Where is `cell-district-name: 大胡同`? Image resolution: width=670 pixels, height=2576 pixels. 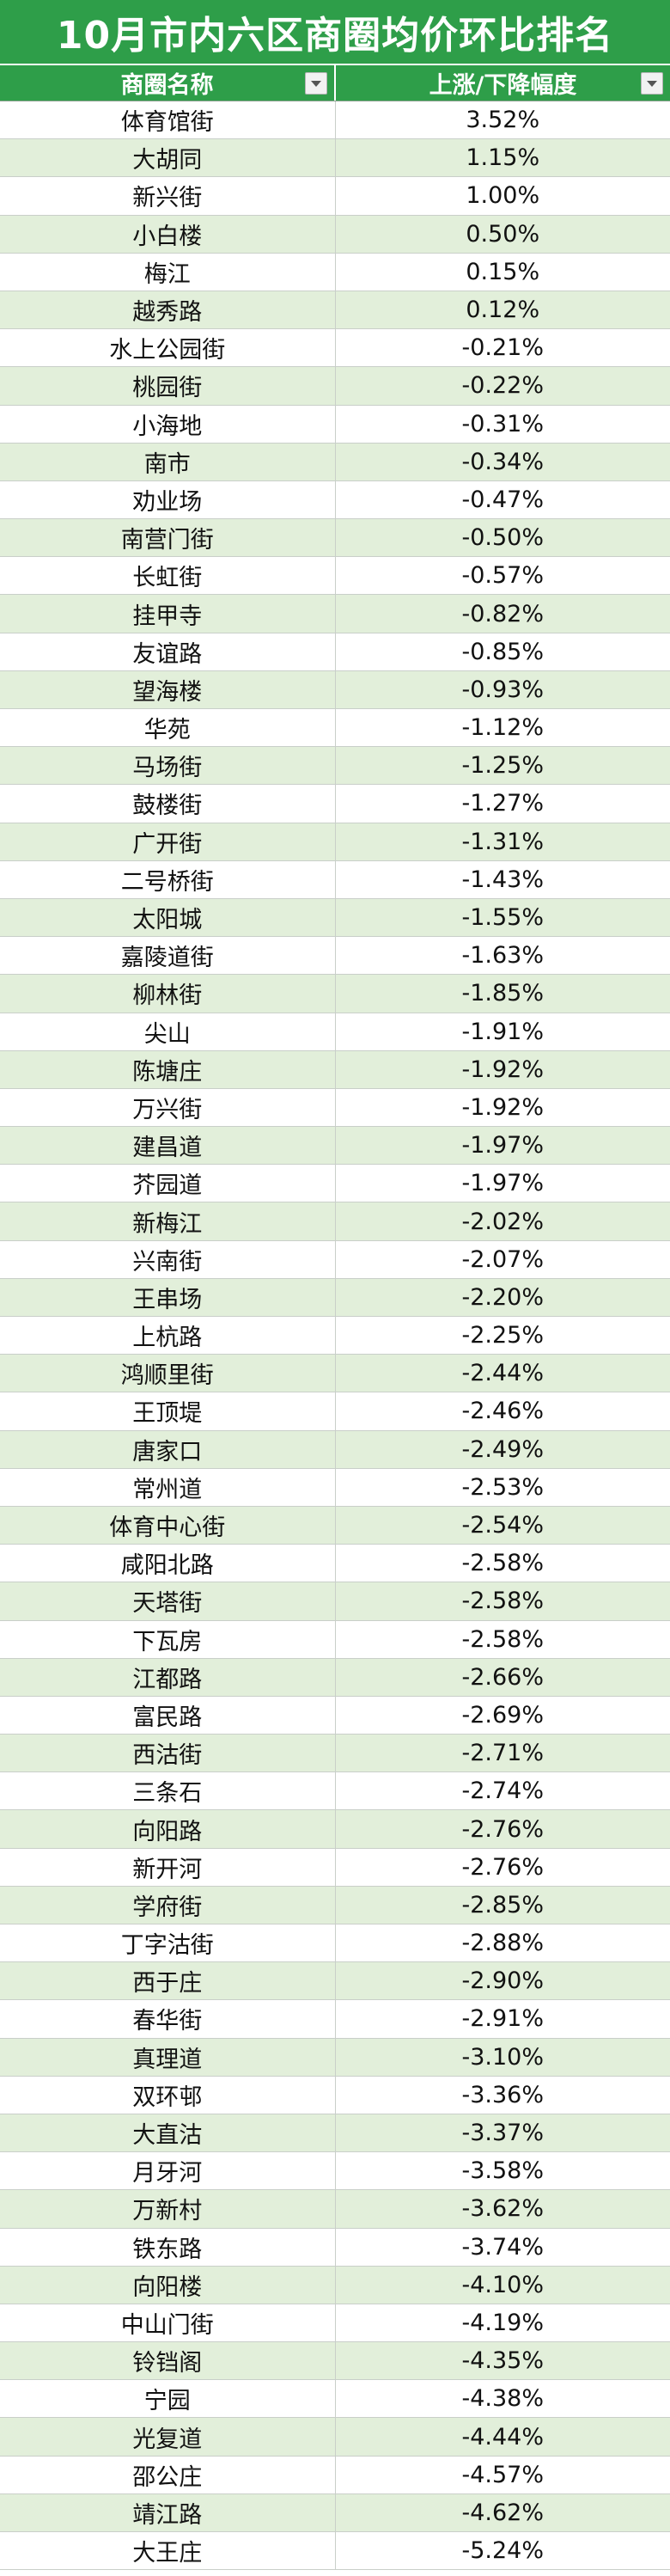
cell-district-name: 大胡同 is located at coordinates (167, 160).